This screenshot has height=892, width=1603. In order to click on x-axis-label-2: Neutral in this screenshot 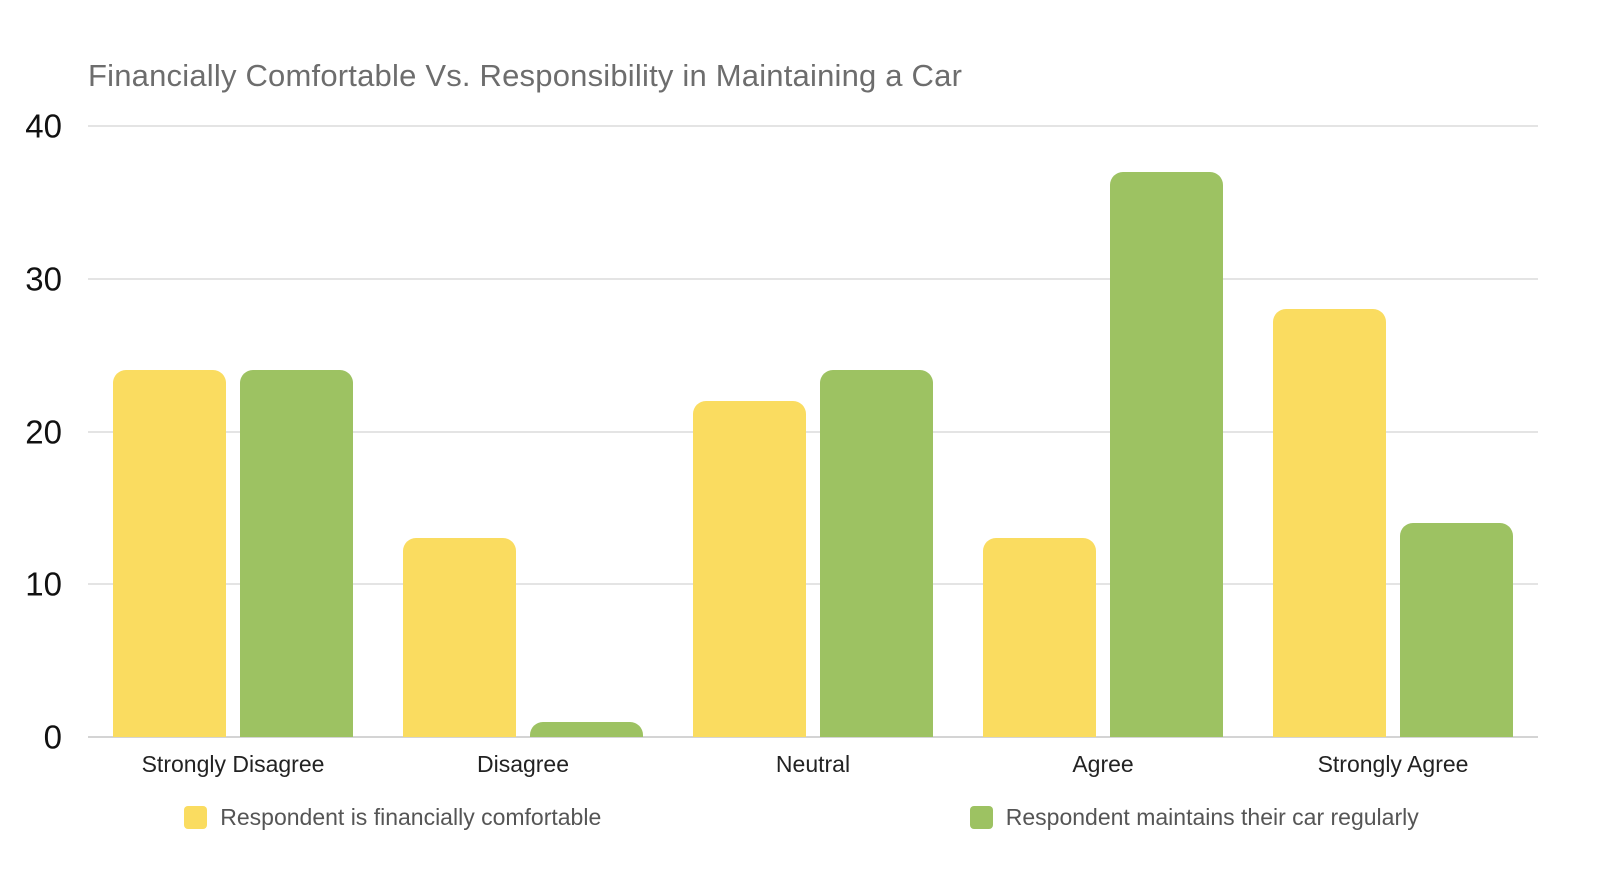, I will do `click(813, 764)`.